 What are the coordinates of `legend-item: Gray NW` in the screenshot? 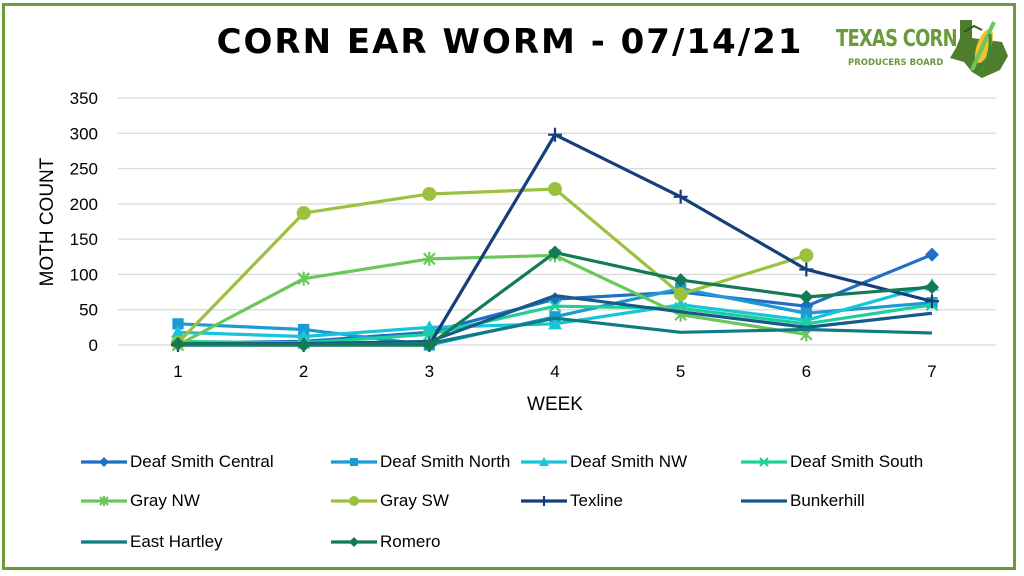 It's located at (140, 501).